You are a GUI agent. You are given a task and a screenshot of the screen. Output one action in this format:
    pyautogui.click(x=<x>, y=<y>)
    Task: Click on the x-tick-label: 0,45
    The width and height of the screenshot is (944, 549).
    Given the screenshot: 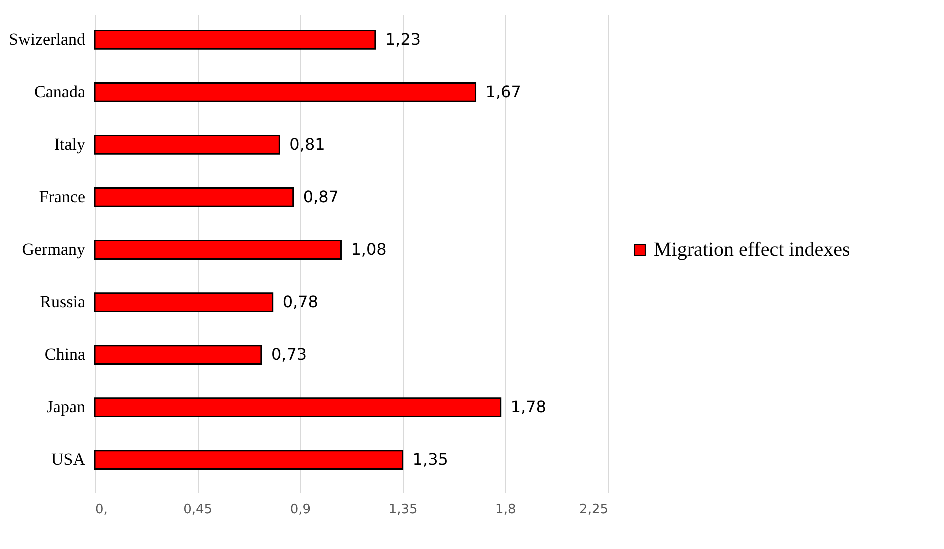 What is the action you would take?
    pyautogui.click(x=198, y=510)
    